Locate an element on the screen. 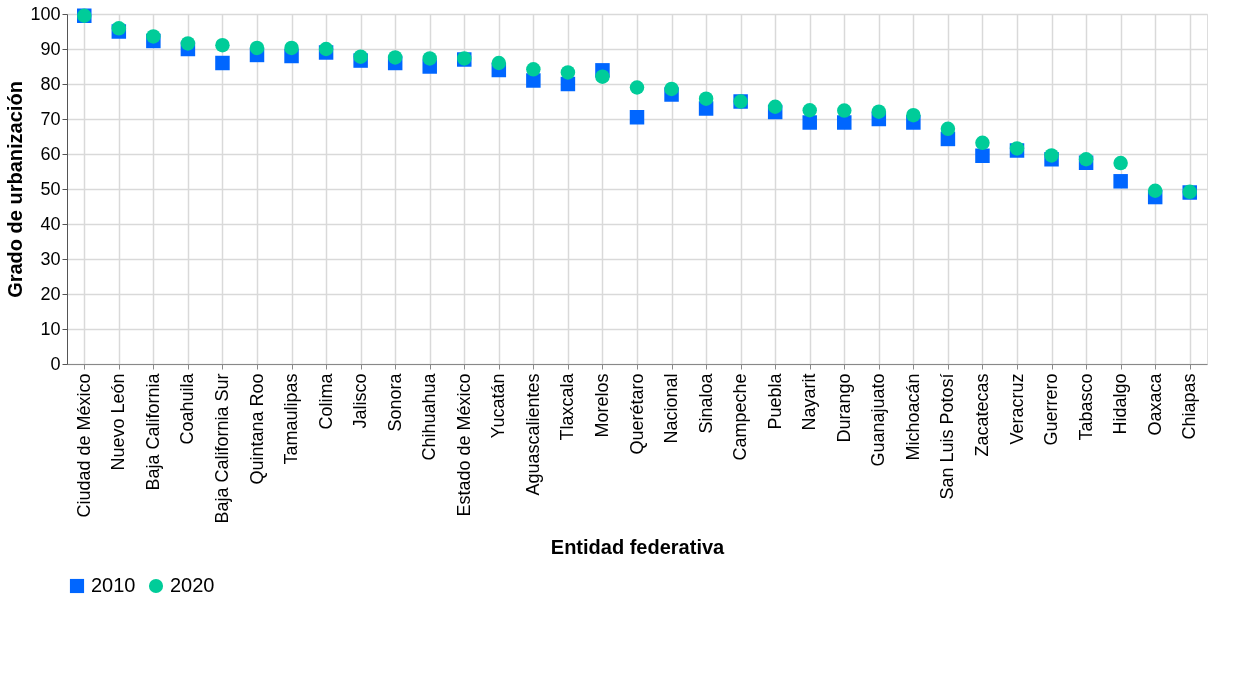 The height and width of the screenshot is (688, 1256). x-tick-label: San Luis Potosí is located at coordinates (947, 436).